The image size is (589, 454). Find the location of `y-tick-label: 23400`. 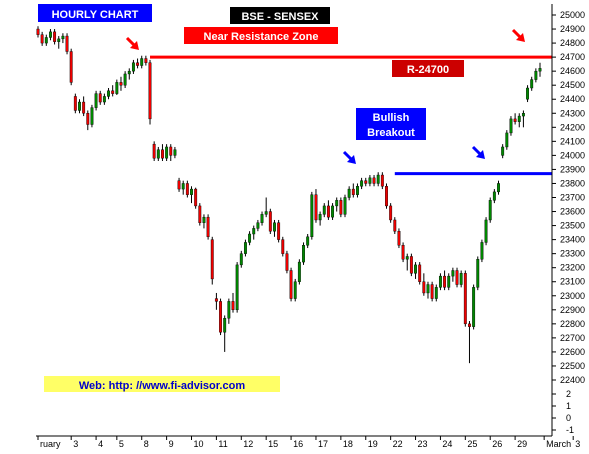

y-tick-label: 23400 is located at coordinates (572, 240).